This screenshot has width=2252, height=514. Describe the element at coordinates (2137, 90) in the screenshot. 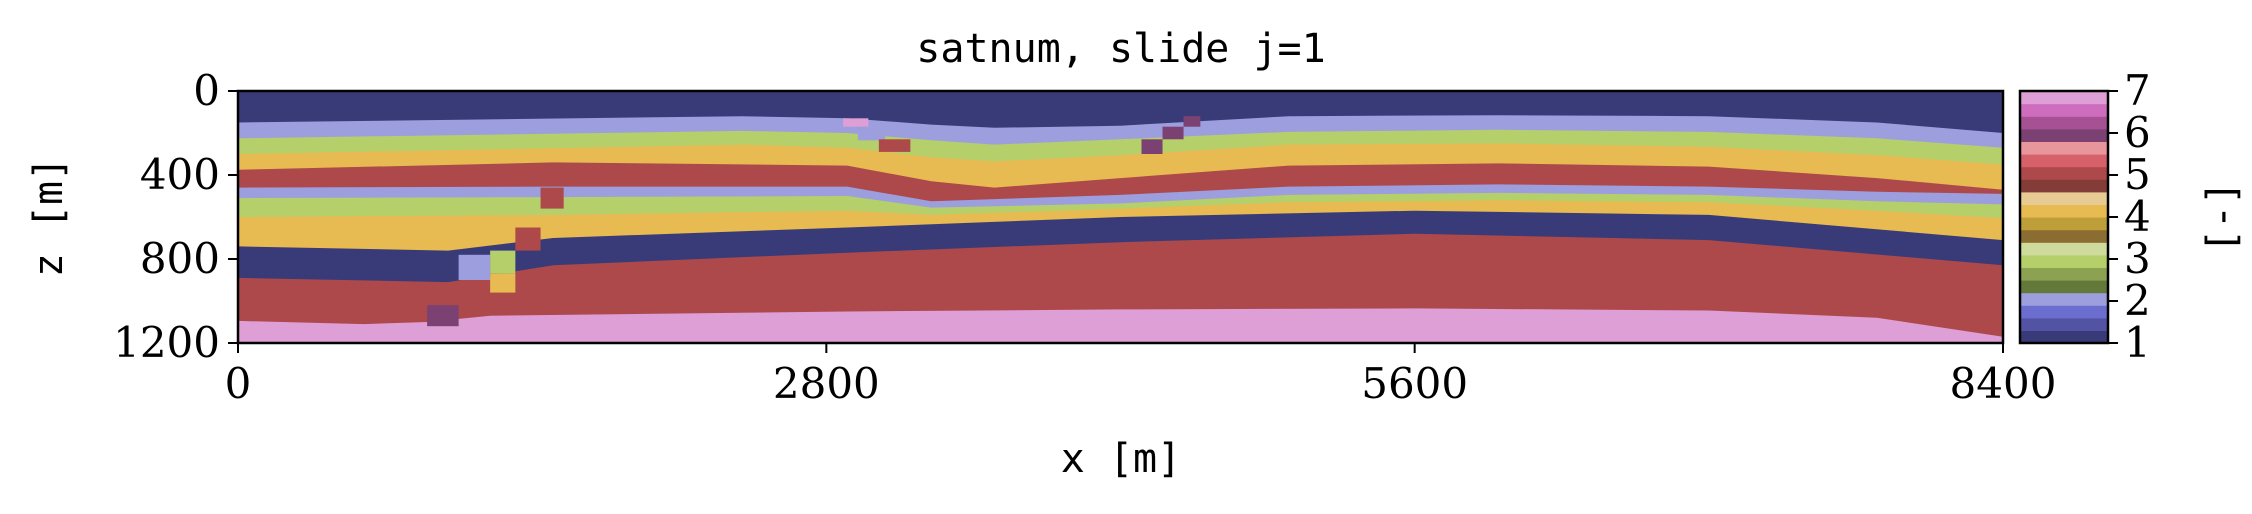

I see `colorbar-tick-label-7: 7` at that location.